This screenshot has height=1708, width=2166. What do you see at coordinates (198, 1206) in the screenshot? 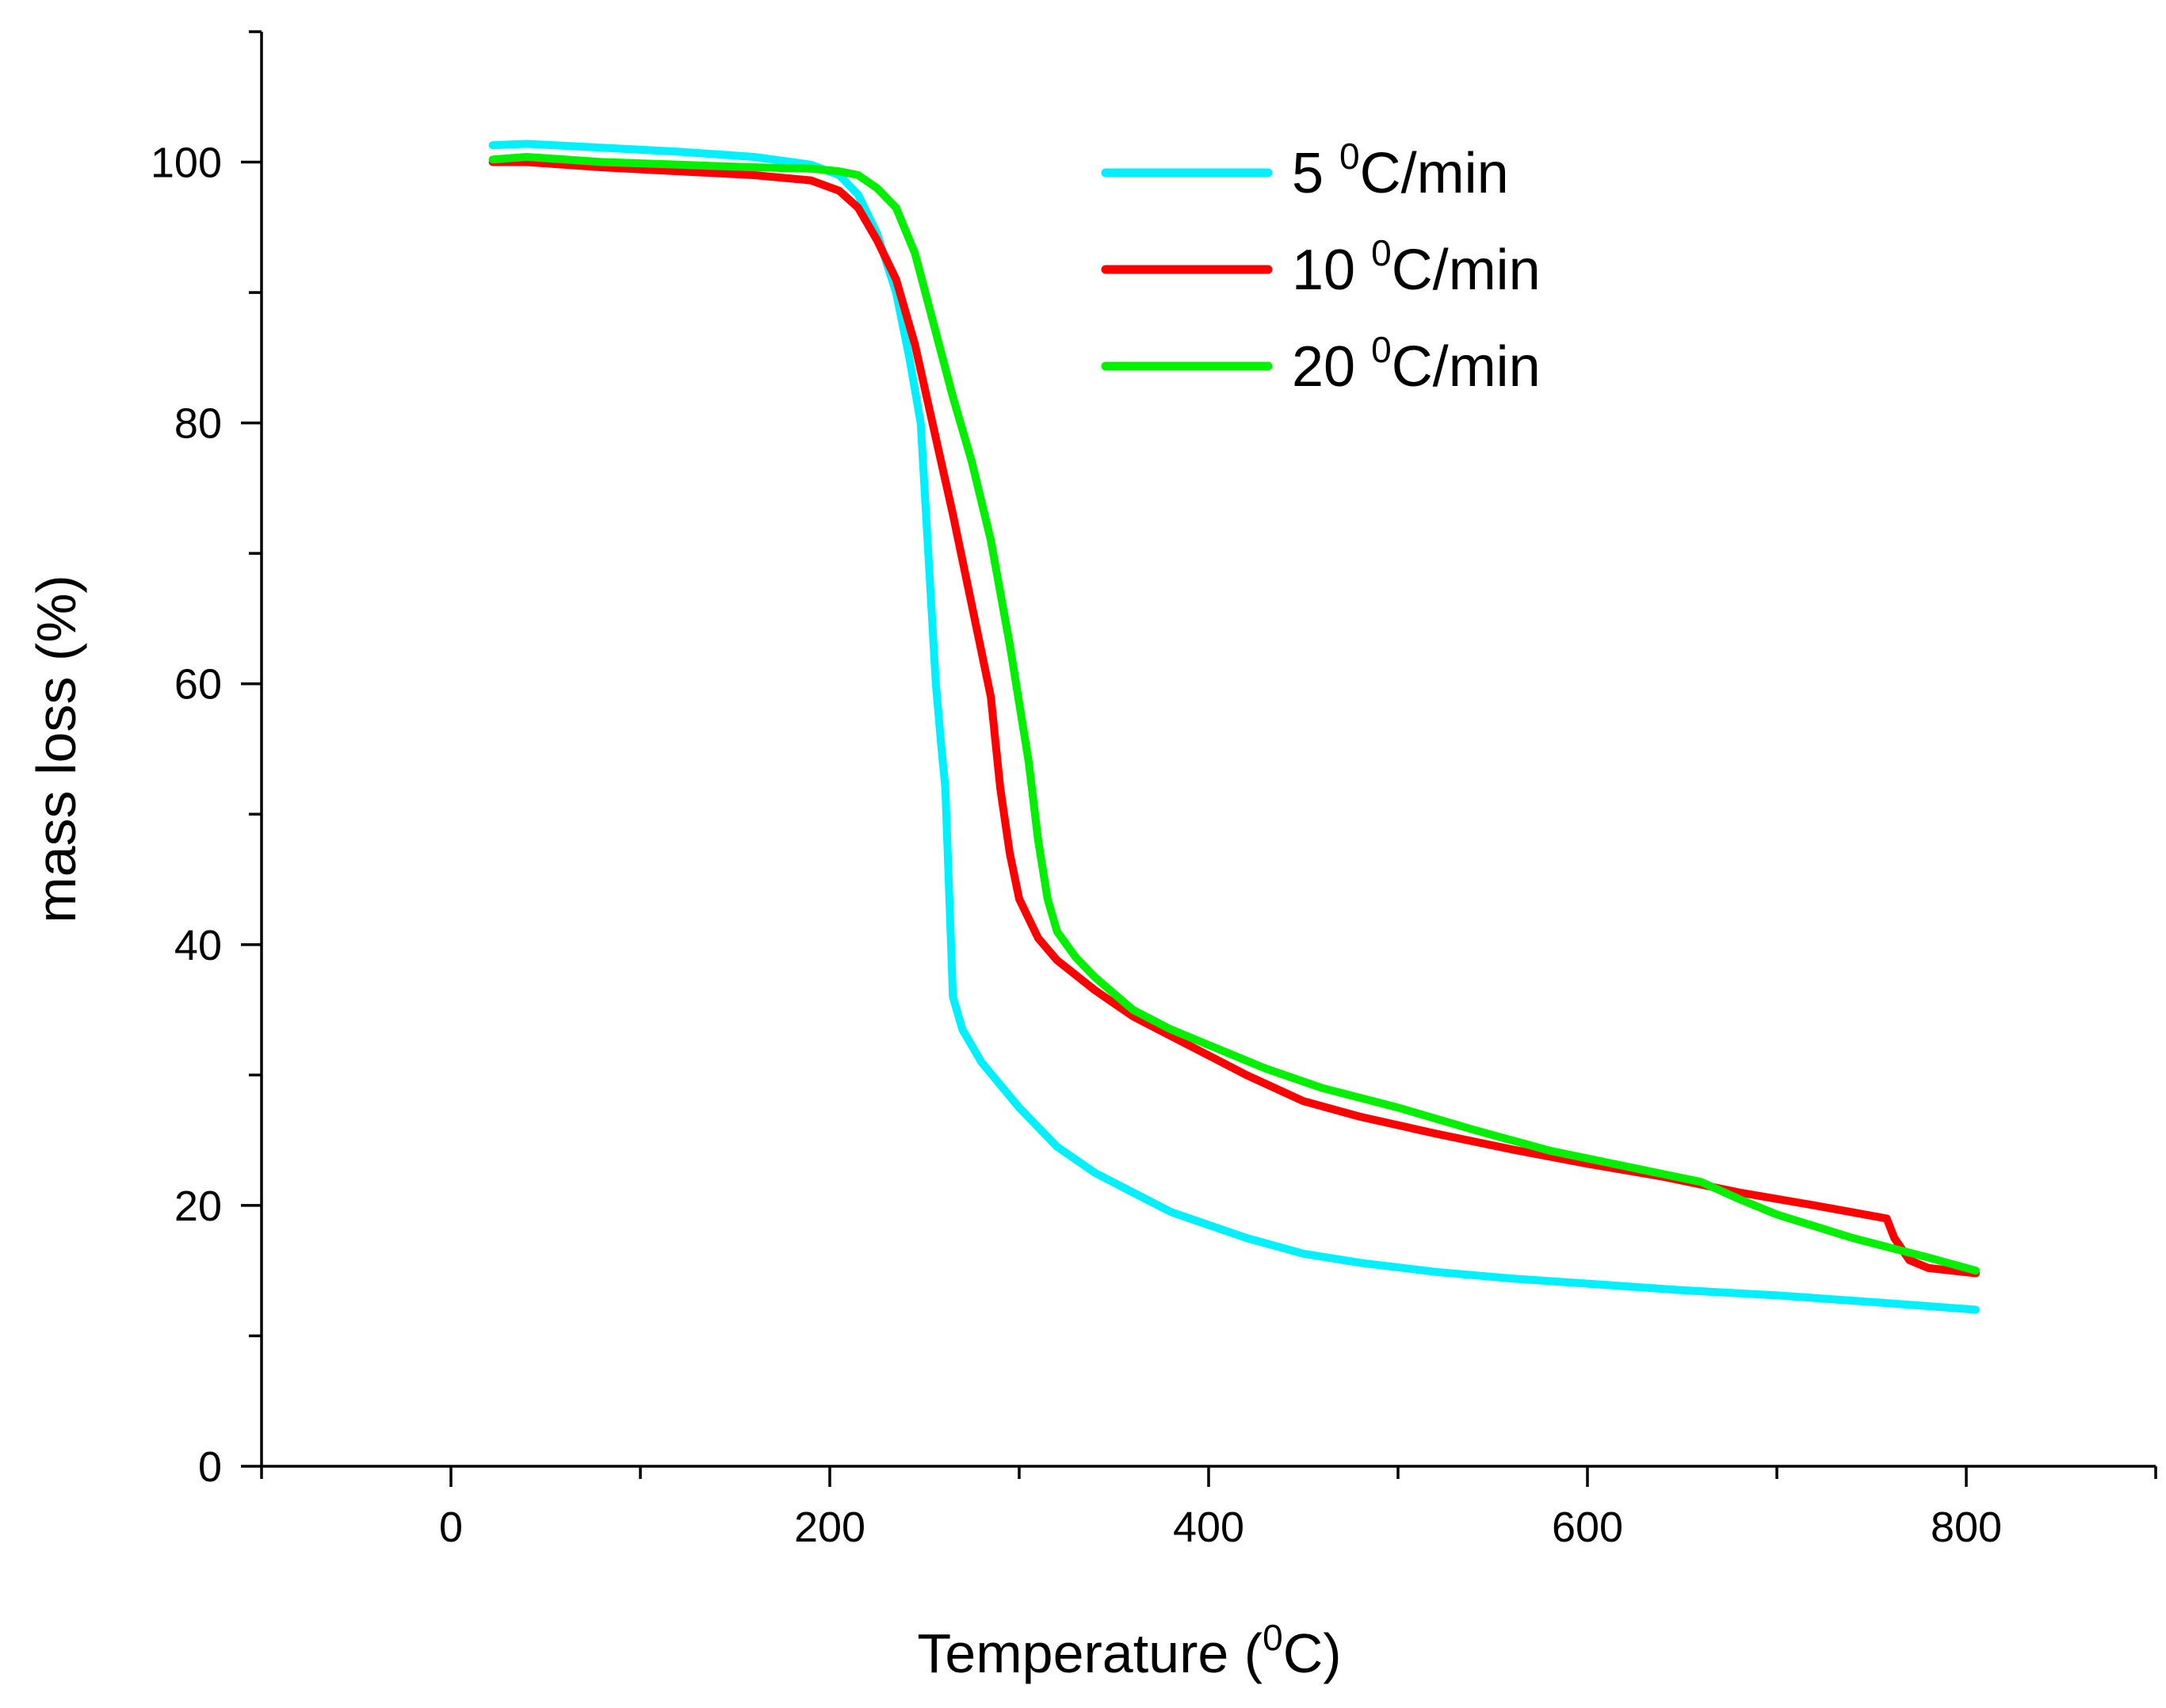
I see `y-tick-label: 20` at bounding box center [198, 1206].